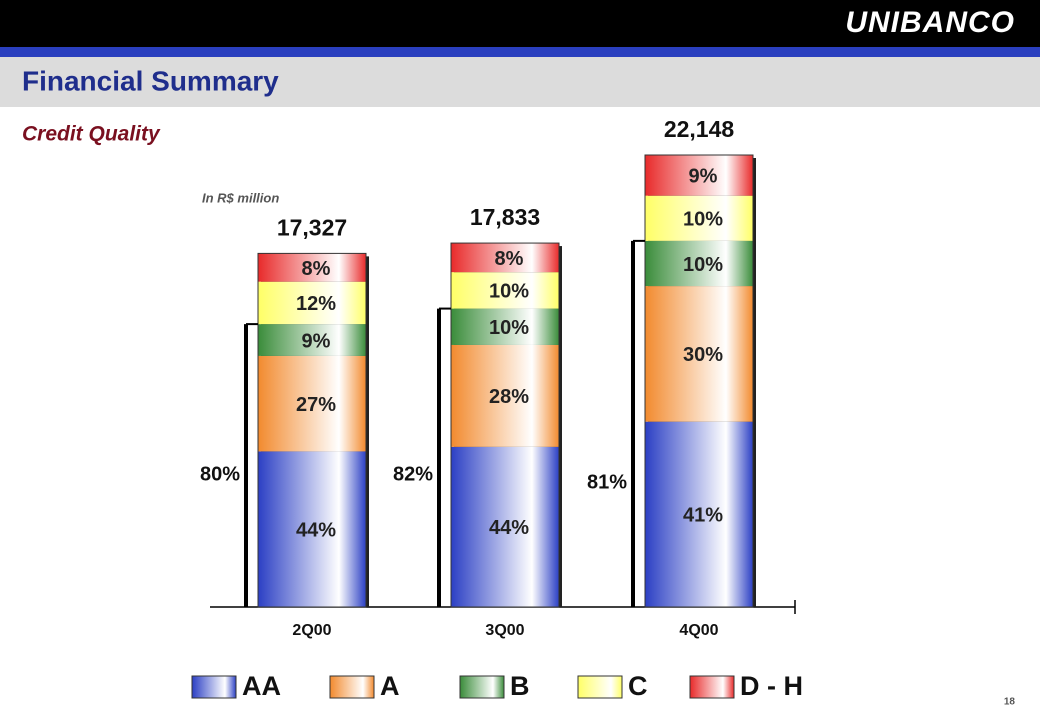 The width and height of the screenshot is (1040, 720). What do you see at coordinates (91, 134) in the screenshot?
I see `subtitle: Credit Quality` at bounding box center [91, 134].